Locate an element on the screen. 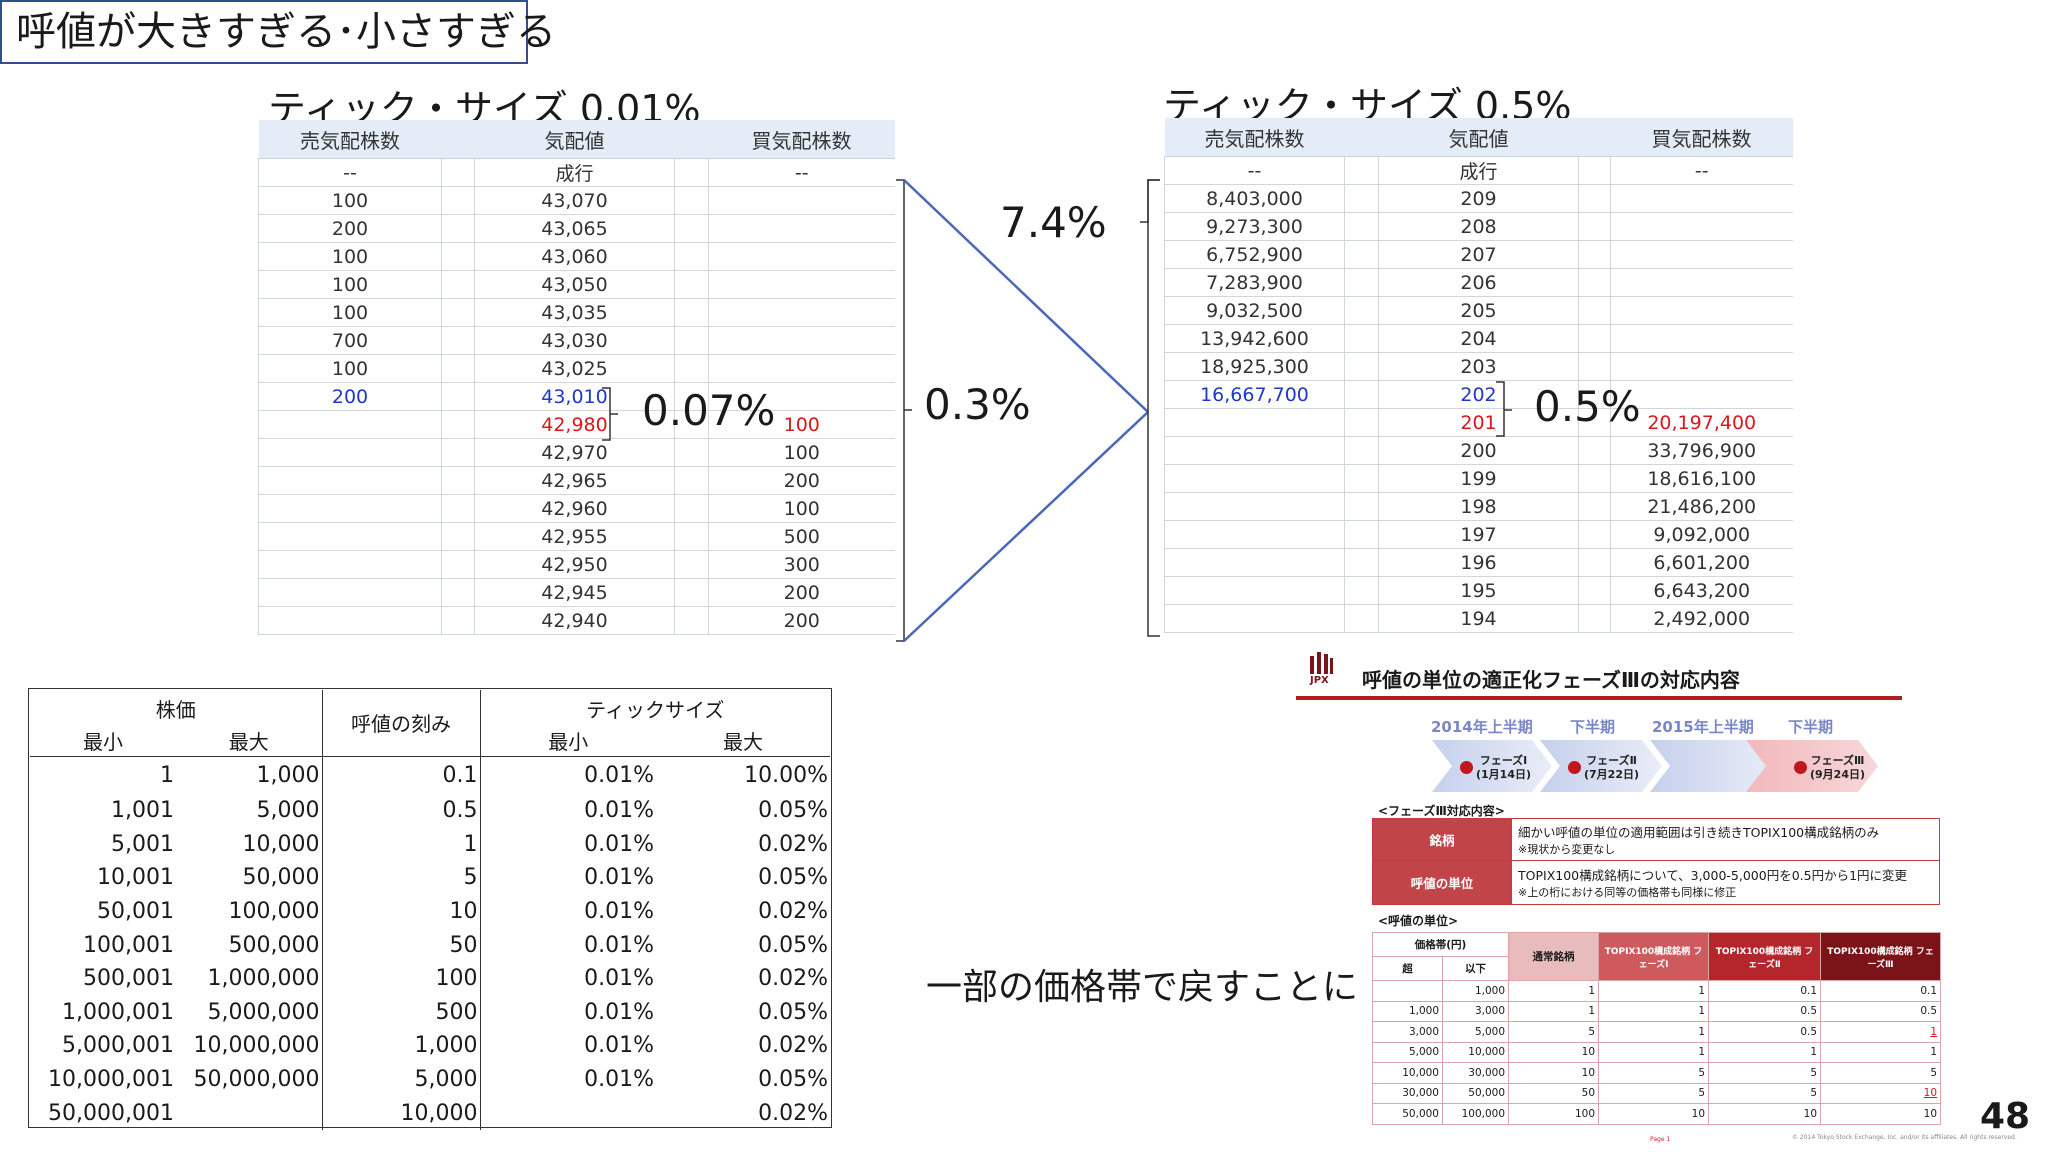 The width and height of the screenshot is (2048, 1152). normal-header: 通常銘柄 is located at coordinates (1554, 956).